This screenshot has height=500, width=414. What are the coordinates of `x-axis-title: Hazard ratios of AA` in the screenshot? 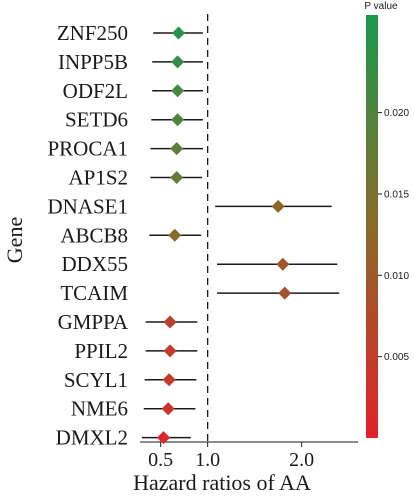 It's located at (222, 482).